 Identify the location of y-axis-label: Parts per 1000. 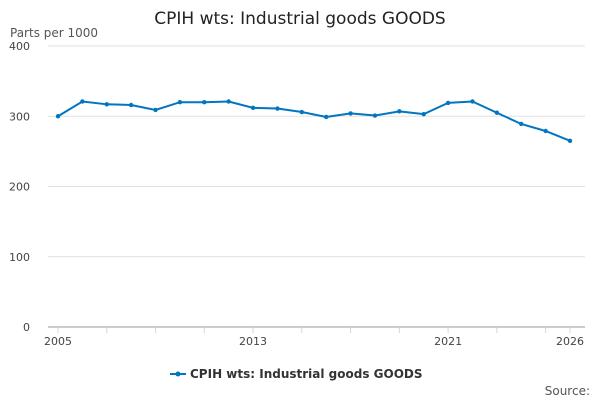
(54, 33).